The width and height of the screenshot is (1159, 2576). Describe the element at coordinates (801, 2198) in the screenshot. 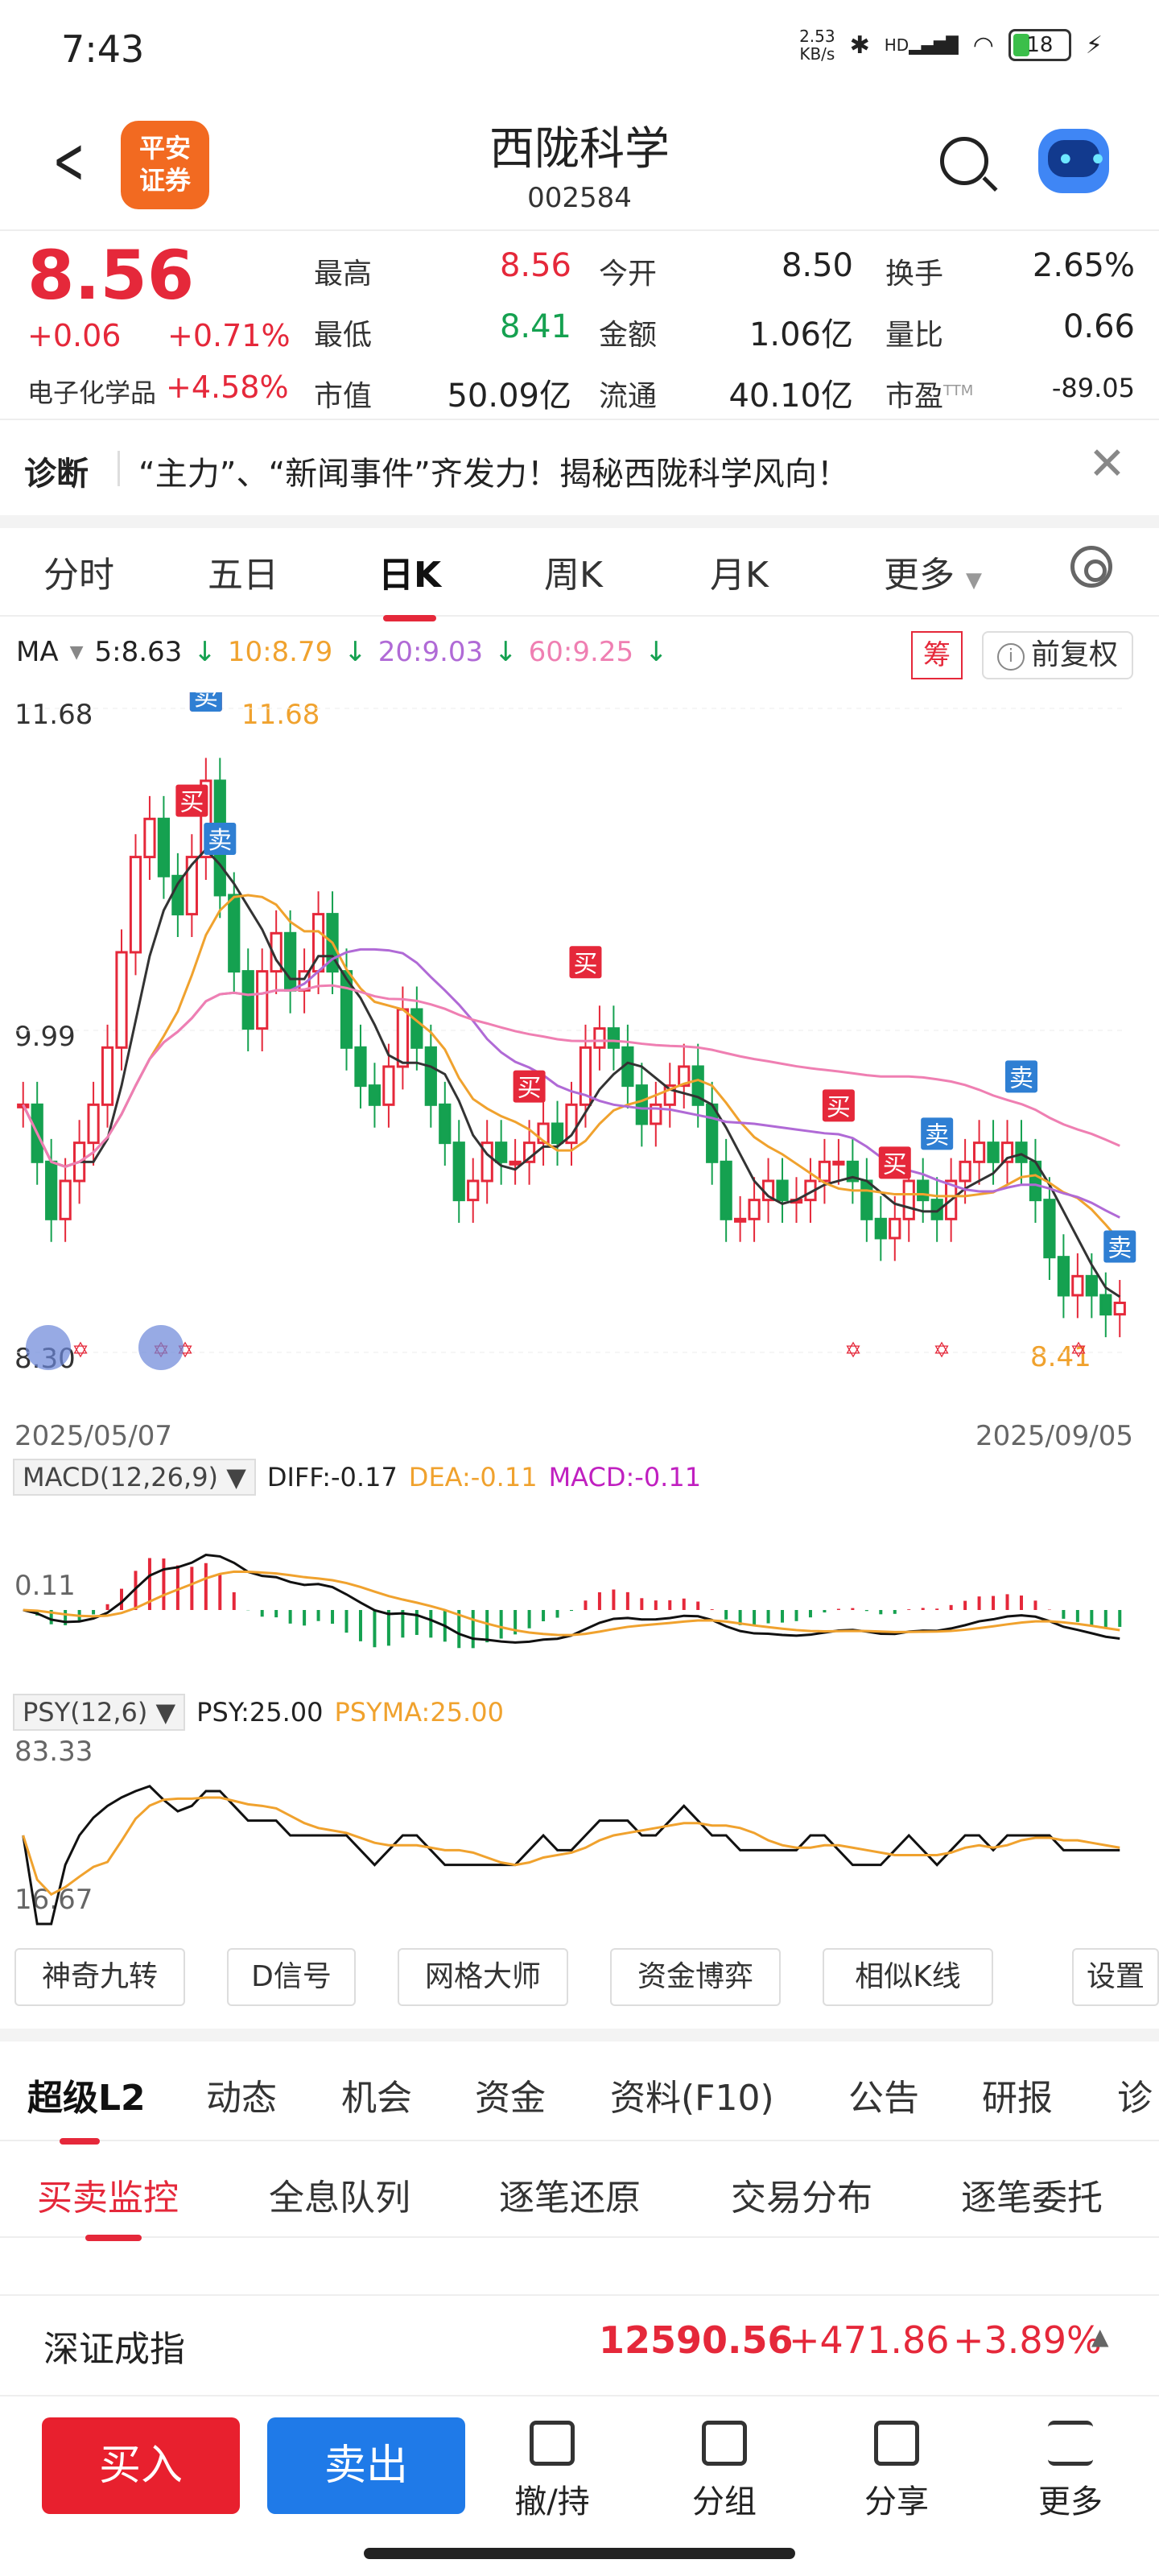

I see `subtab-trade-distribution: 交易分布` at that location.